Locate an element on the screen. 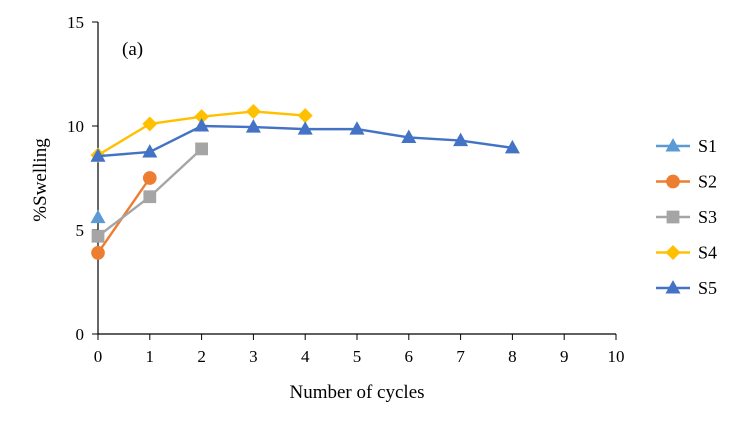  series-S3 is located at coordinates (149, 192).